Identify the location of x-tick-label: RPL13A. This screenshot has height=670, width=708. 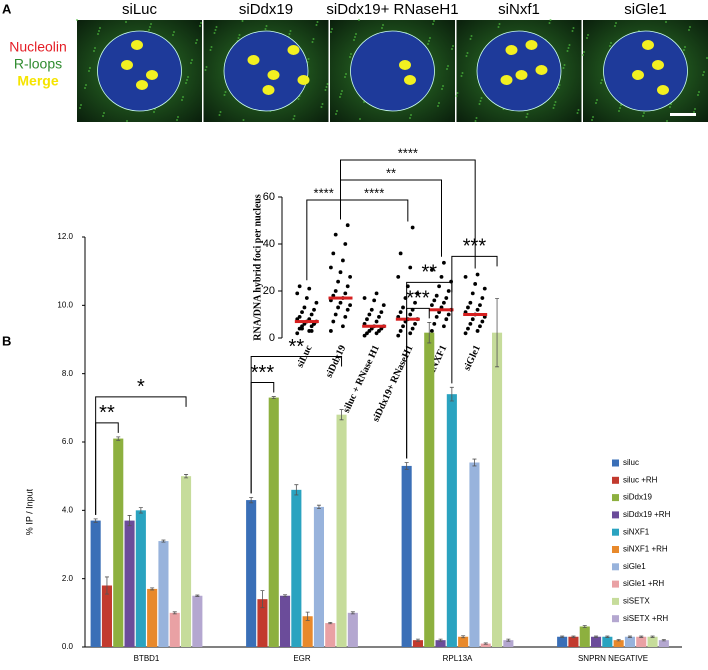
(458, 658).